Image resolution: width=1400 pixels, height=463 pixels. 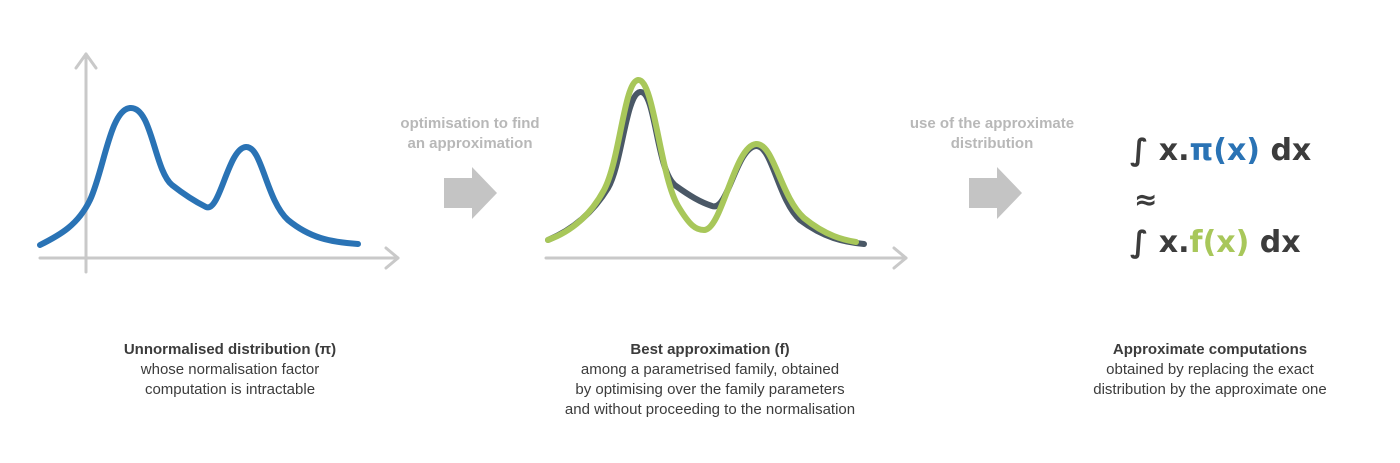 I want to click on panel1-axes, so click(x=219, y=163).